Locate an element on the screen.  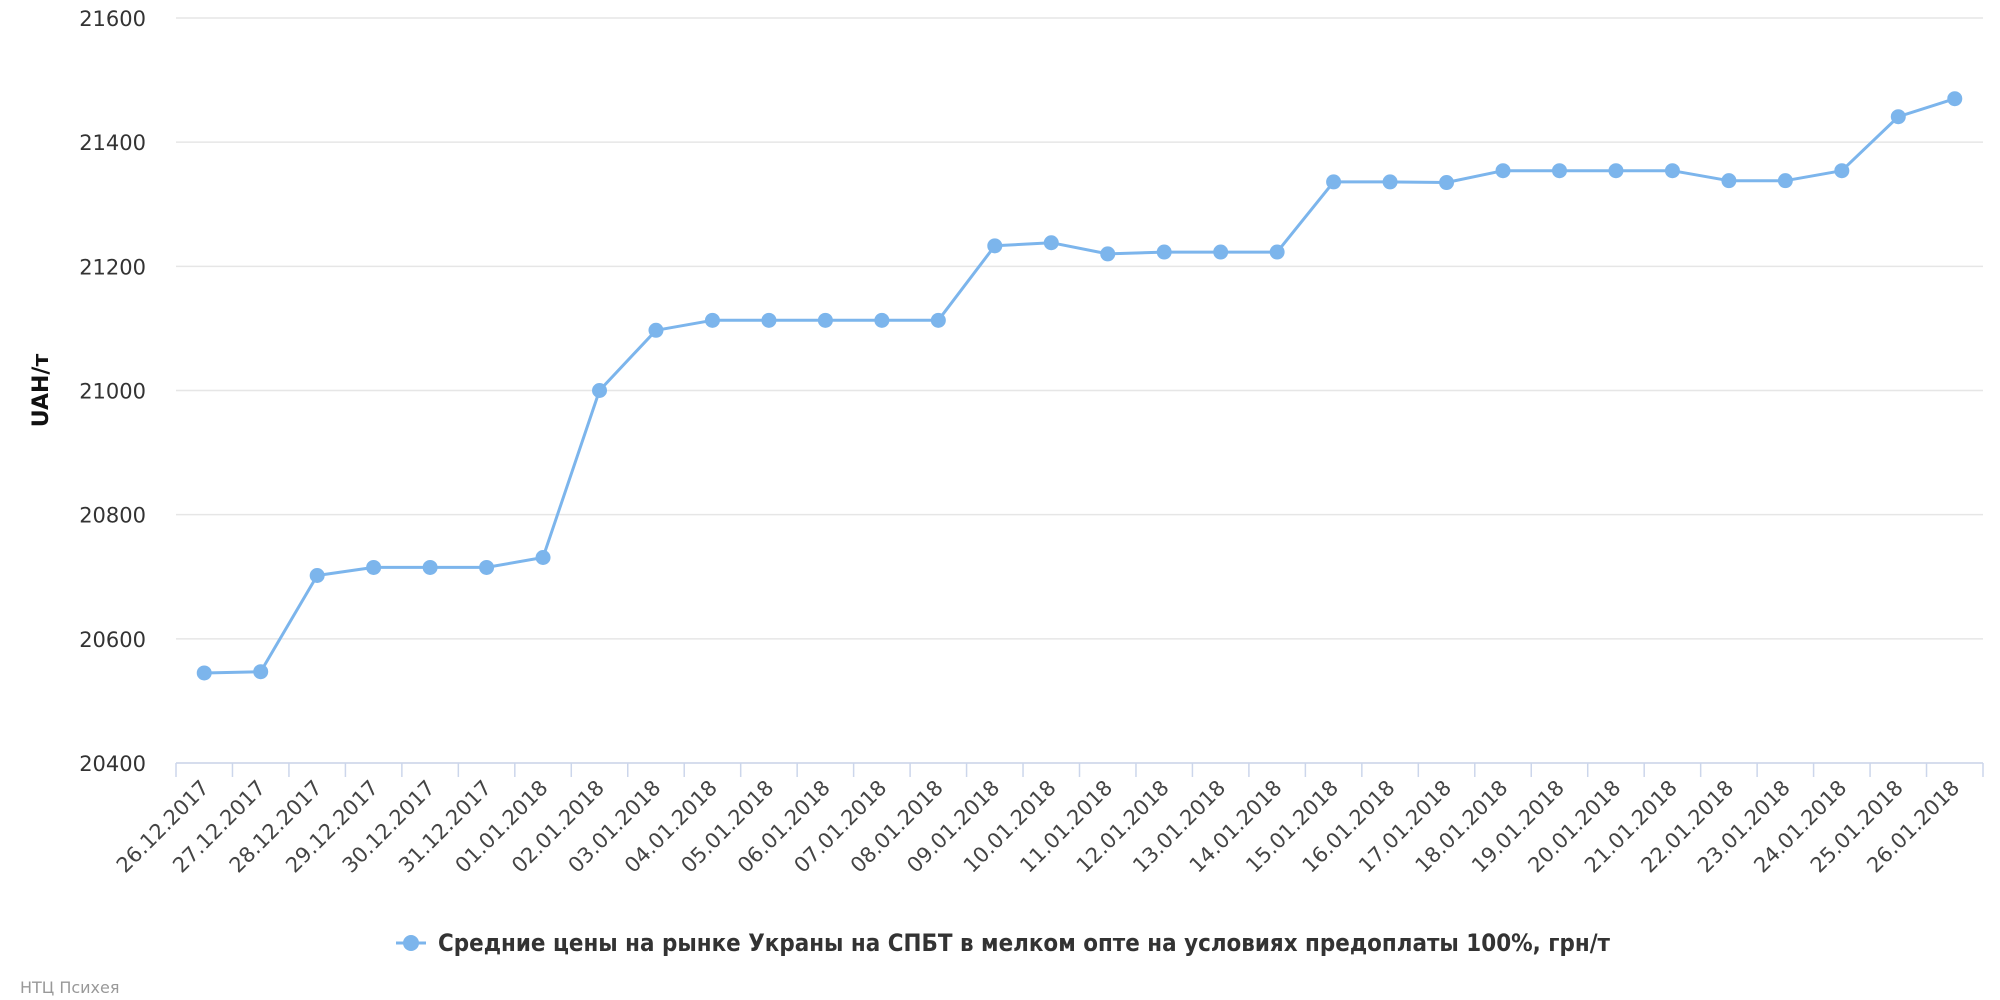
y-tick-label: 20400 is located at coordinates (112, 764).